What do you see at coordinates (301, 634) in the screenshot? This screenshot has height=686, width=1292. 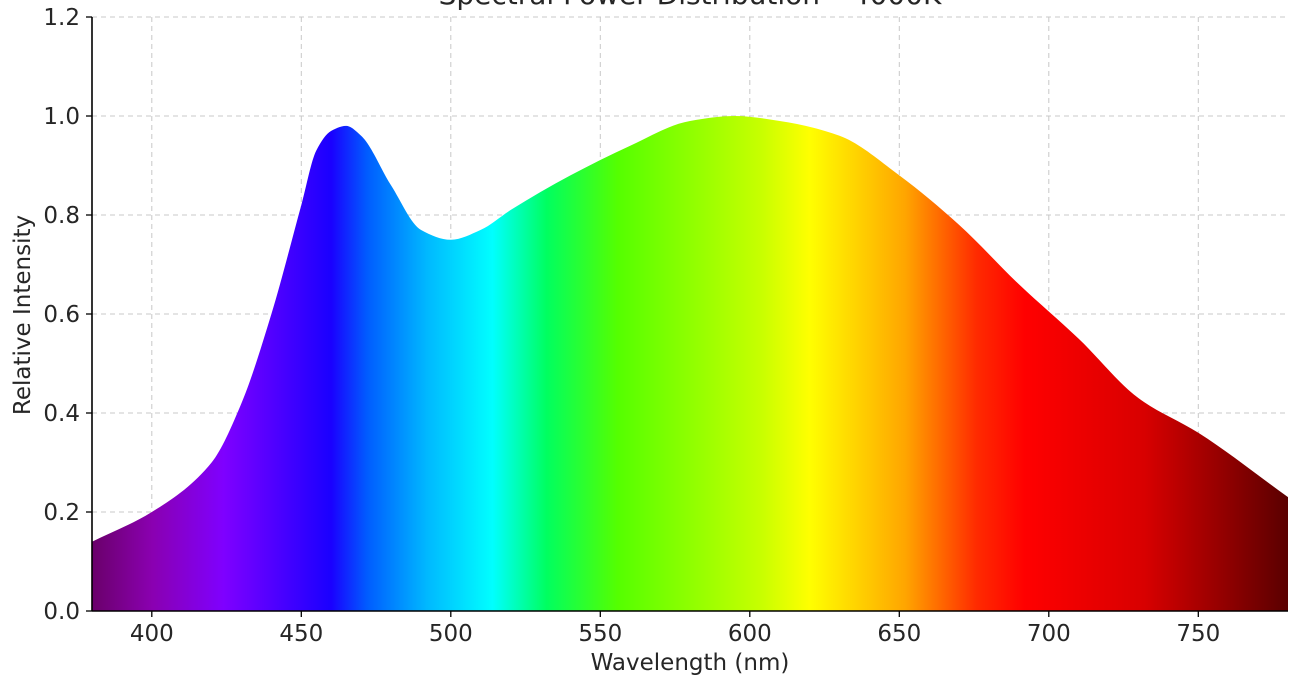 I see `x-tick-label: 450` at bounding box center [301, 634].